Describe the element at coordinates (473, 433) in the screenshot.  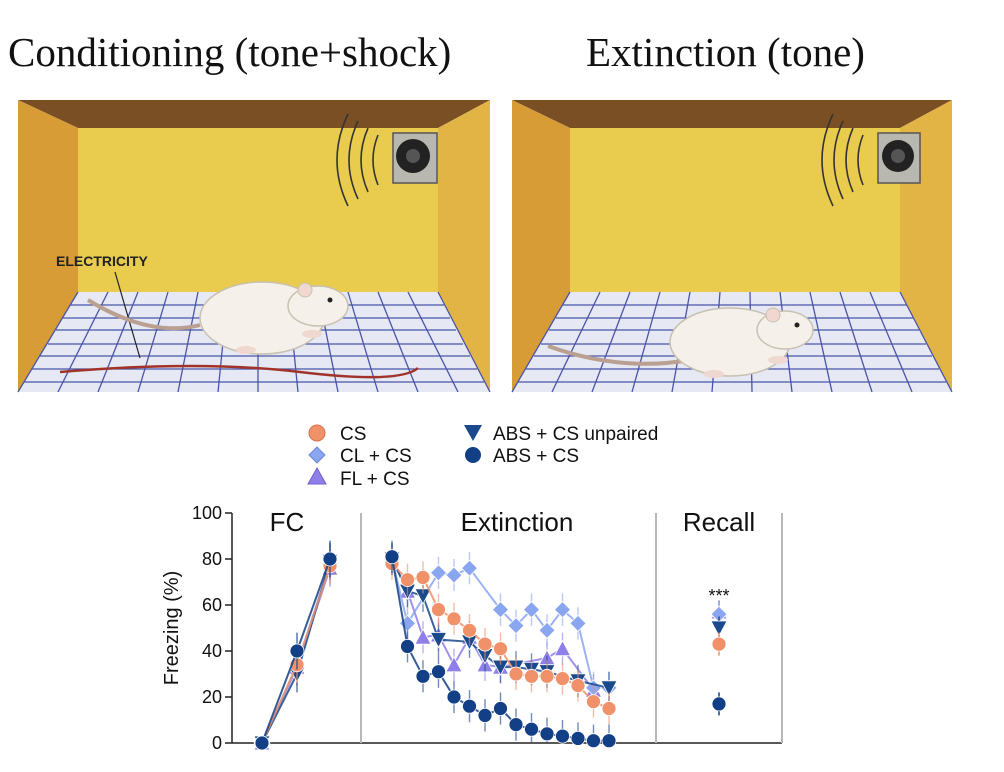
I see `legend-marker-abs-unpaired` at that location.